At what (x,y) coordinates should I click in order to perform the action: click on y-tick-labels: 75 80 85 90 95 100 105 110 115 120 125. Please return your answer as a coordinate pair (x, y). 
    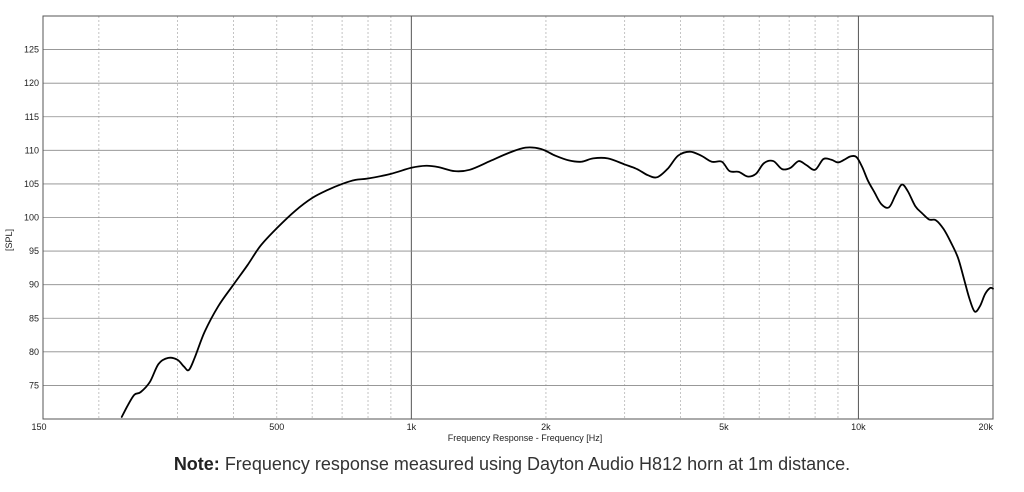
    Looking at the image, I should click on (31, 218).